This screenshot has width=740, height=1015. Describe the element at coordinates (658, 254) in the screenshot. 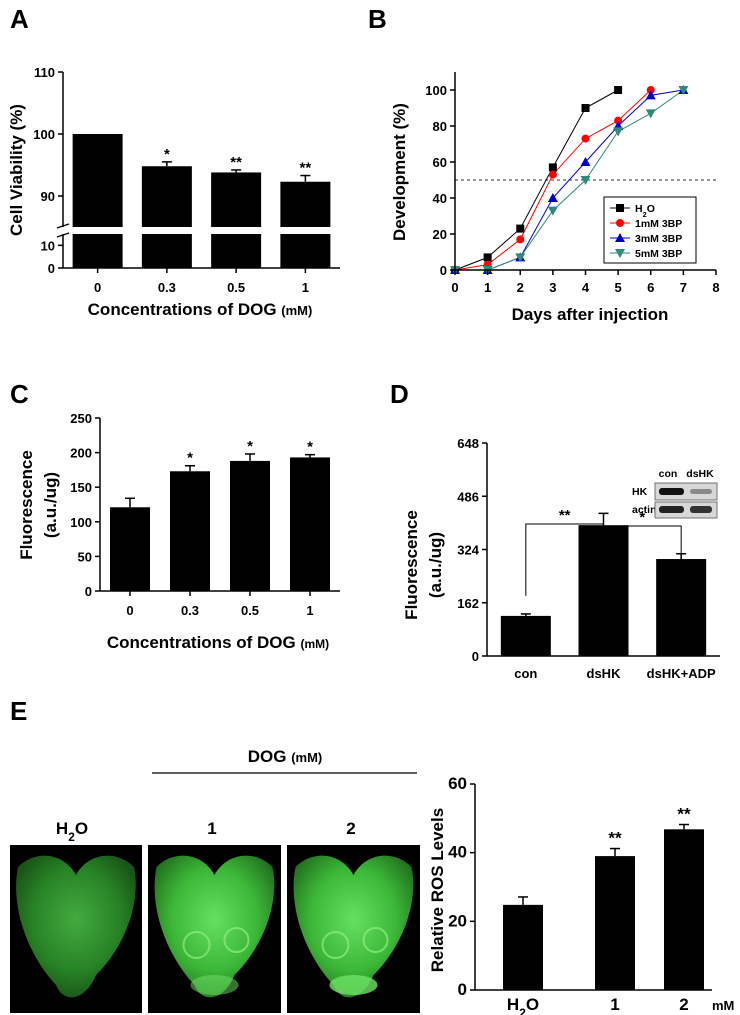

I see `legend-label-b: 5mM 3BP` at that location.